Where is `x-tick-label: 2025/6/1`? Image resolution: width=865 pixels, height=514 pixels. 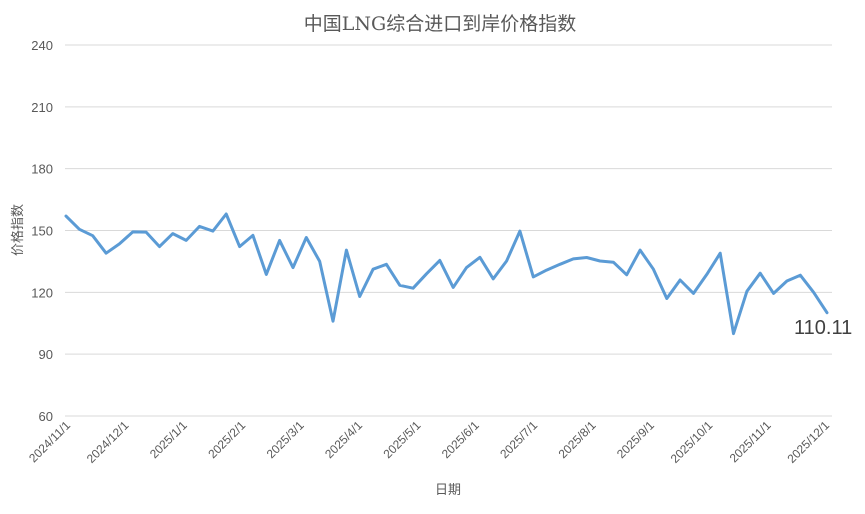
x-tick-label: 2025/6/1 is located at coordinates (460, 439).